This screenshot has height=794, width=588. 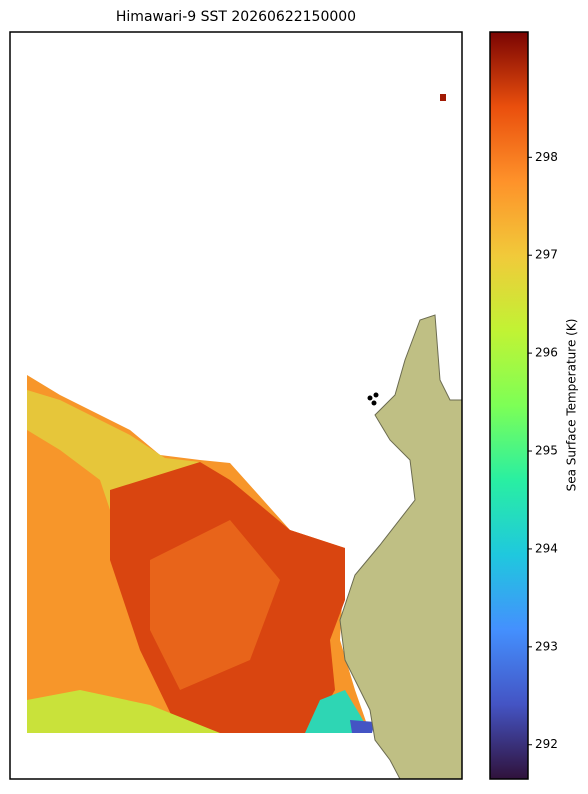 I want to click on colorbar-tick-label: 294, so click(x=546, y=548).